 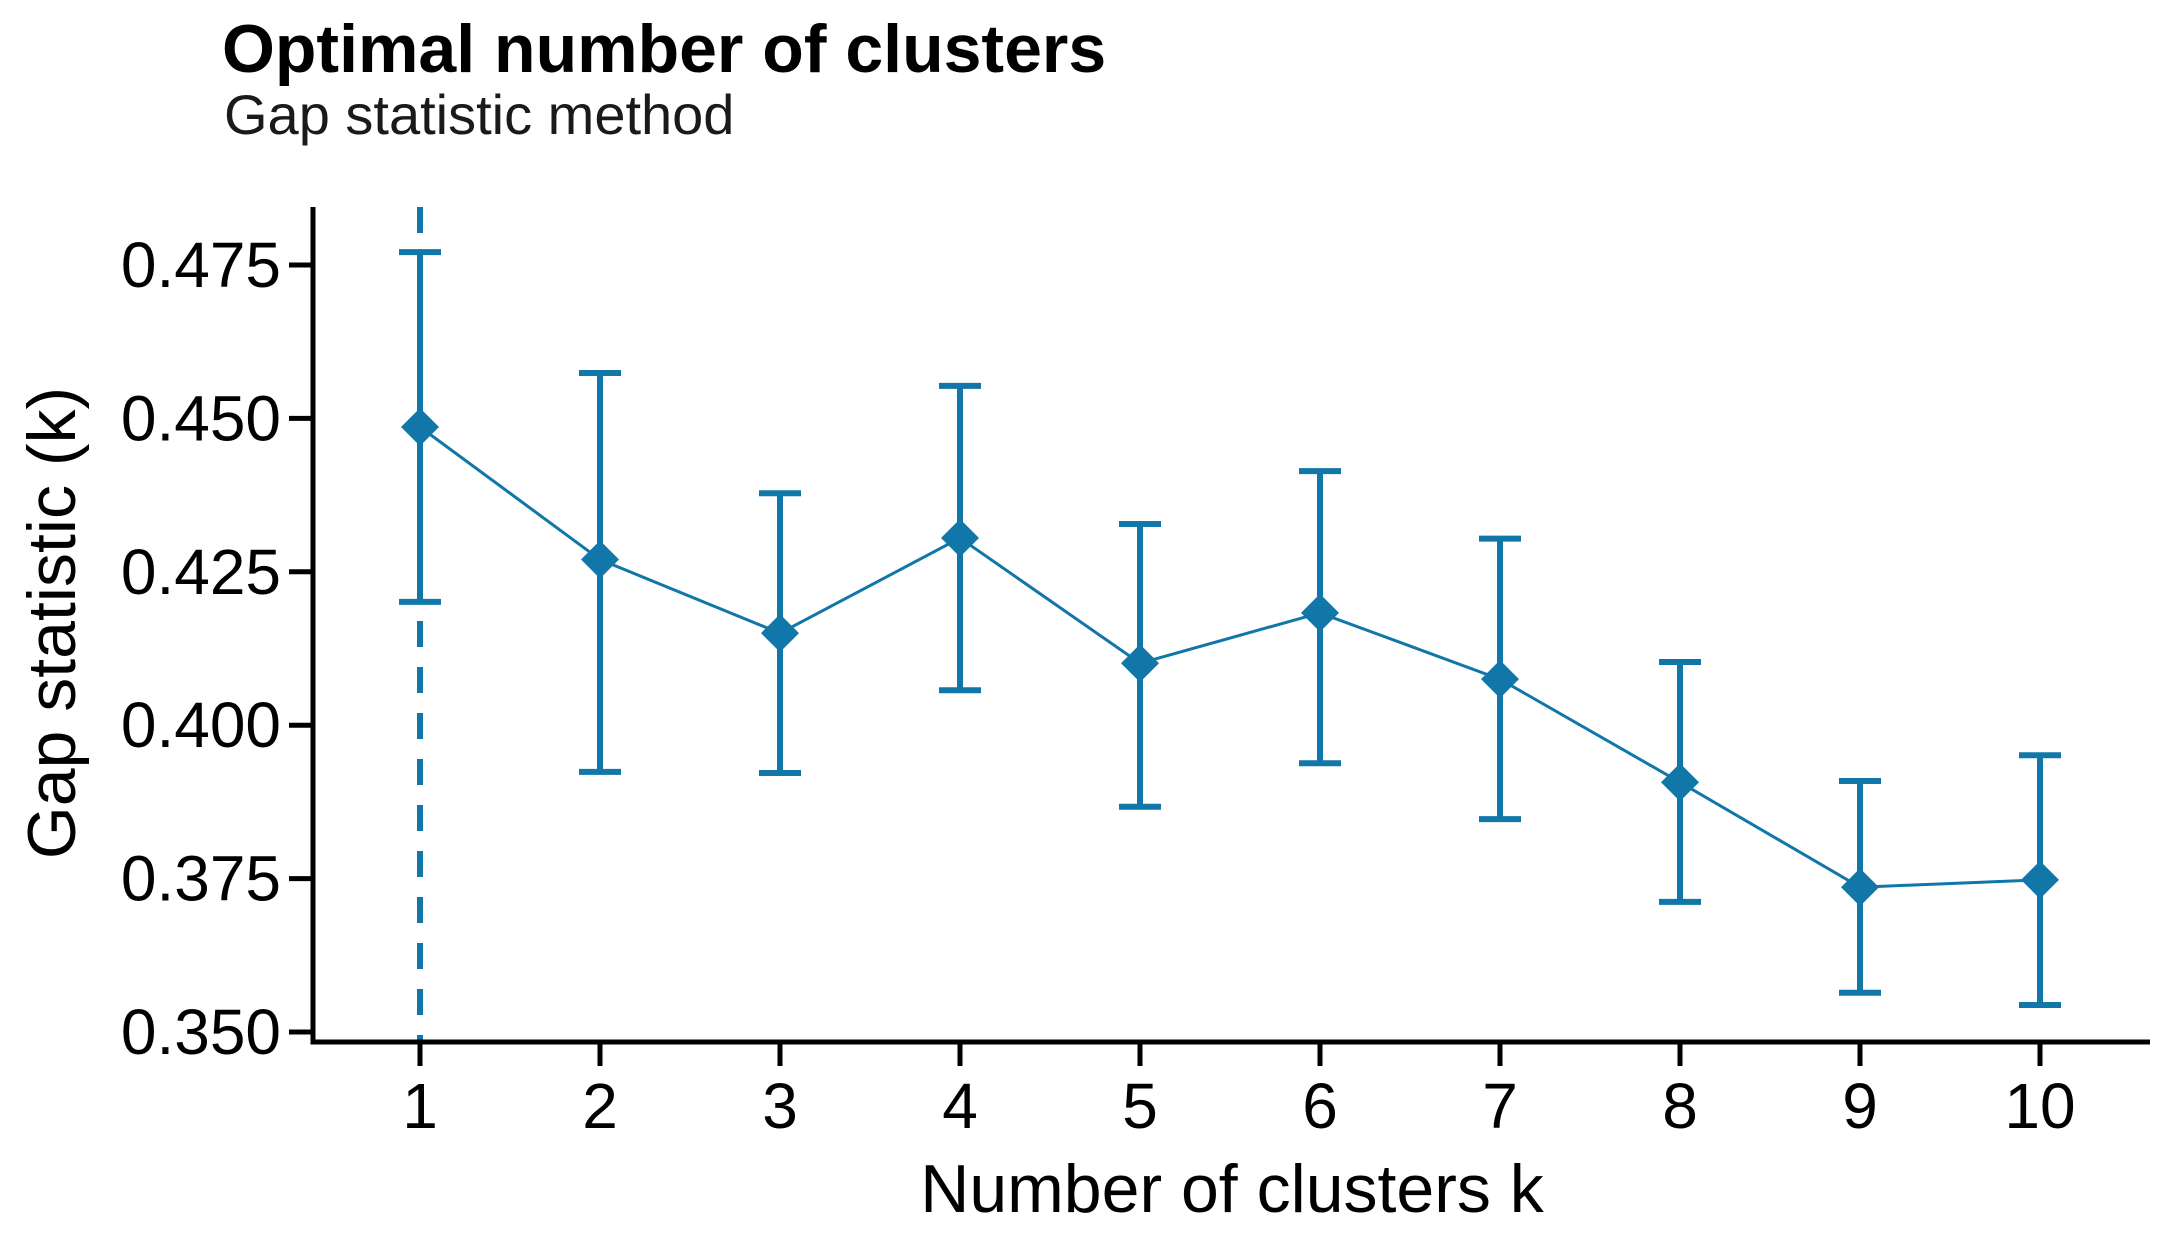 What do you see at coordinates (201, 265) in the screenshot?
I see `y-tick-label: 0.475` at bounding box center [201, 265].